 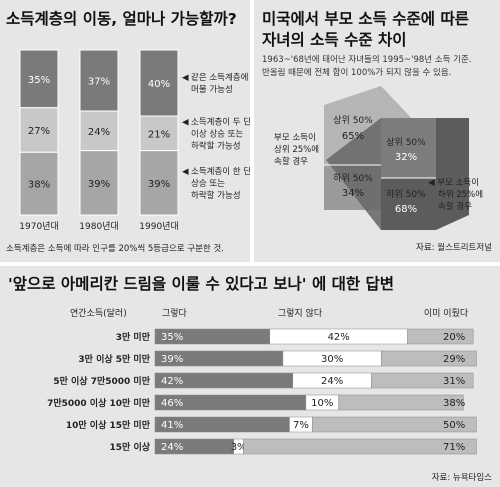 What do you see at coordinates (99, 132) in the screenshot?
I see `bar-value-label: 24%` at bounding box center [99, 132].